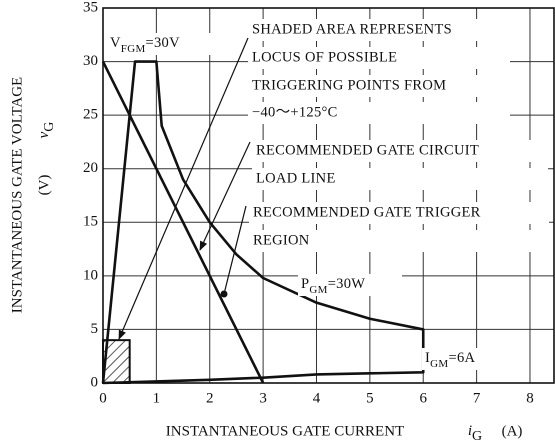 The height and width of the screenshot is (448, 555). Describe the element at coordinates (44, 185) in the screenshot. I see `axis-unit: (V)` at that location.